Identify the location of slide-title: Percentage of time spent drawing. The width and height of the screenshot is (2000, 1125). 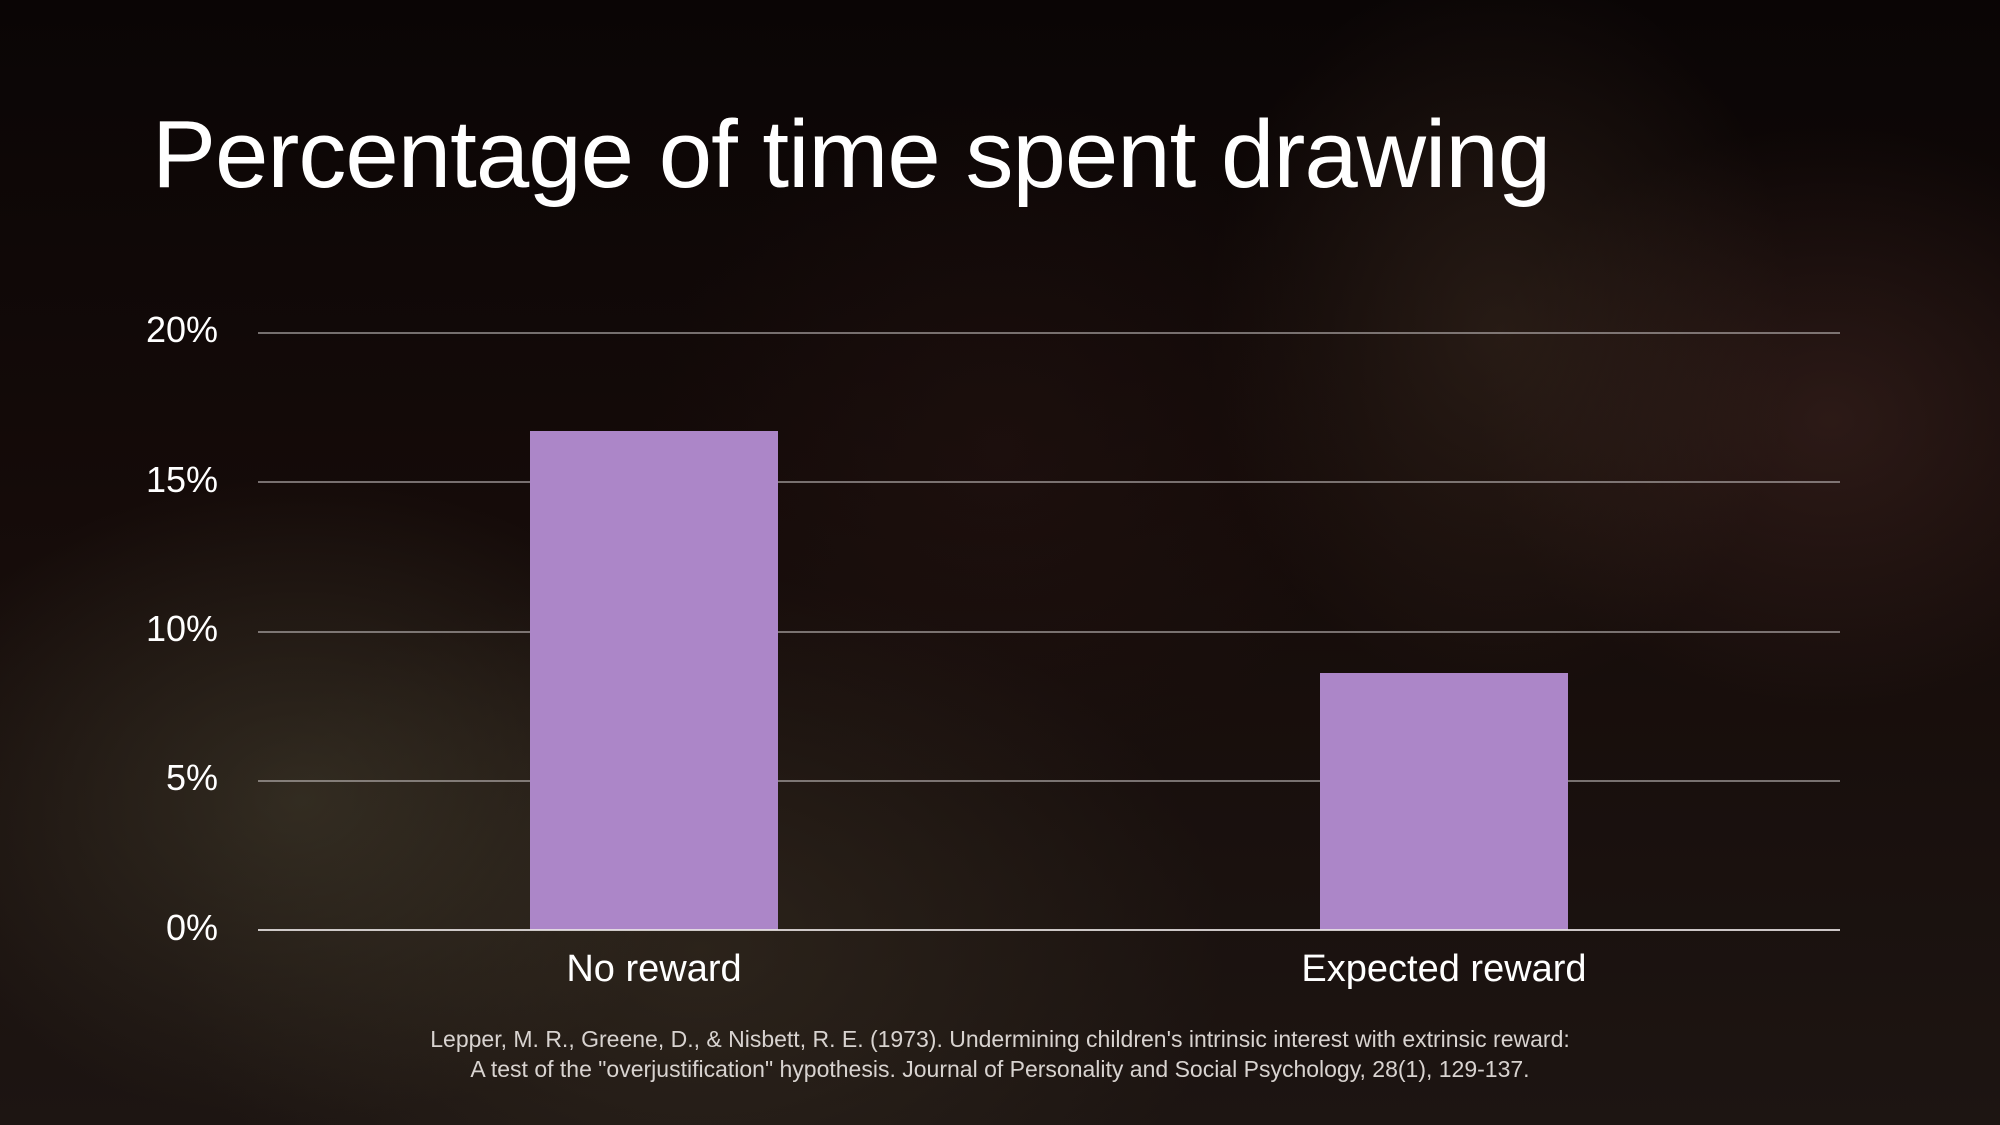
(851, 154).